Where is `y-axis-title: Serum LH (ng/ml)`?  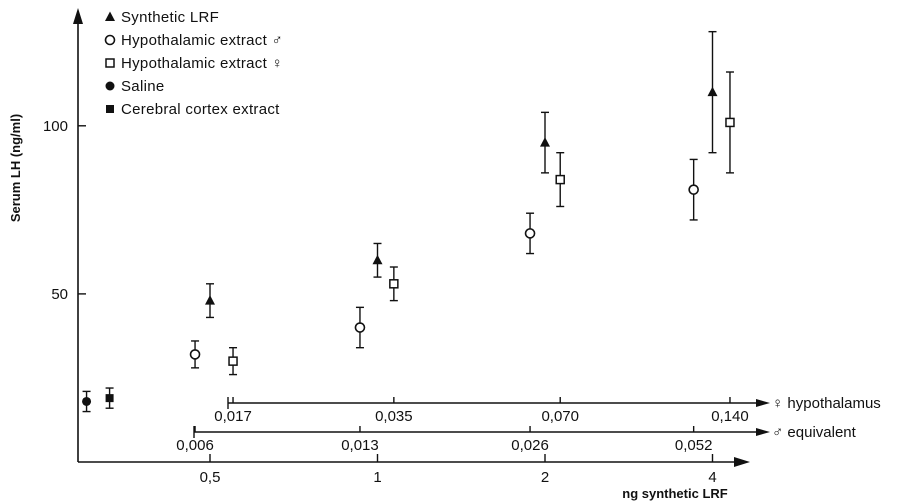 y-axis-title: Serum LH (ng/ml) is located at coordinates (15, 168).